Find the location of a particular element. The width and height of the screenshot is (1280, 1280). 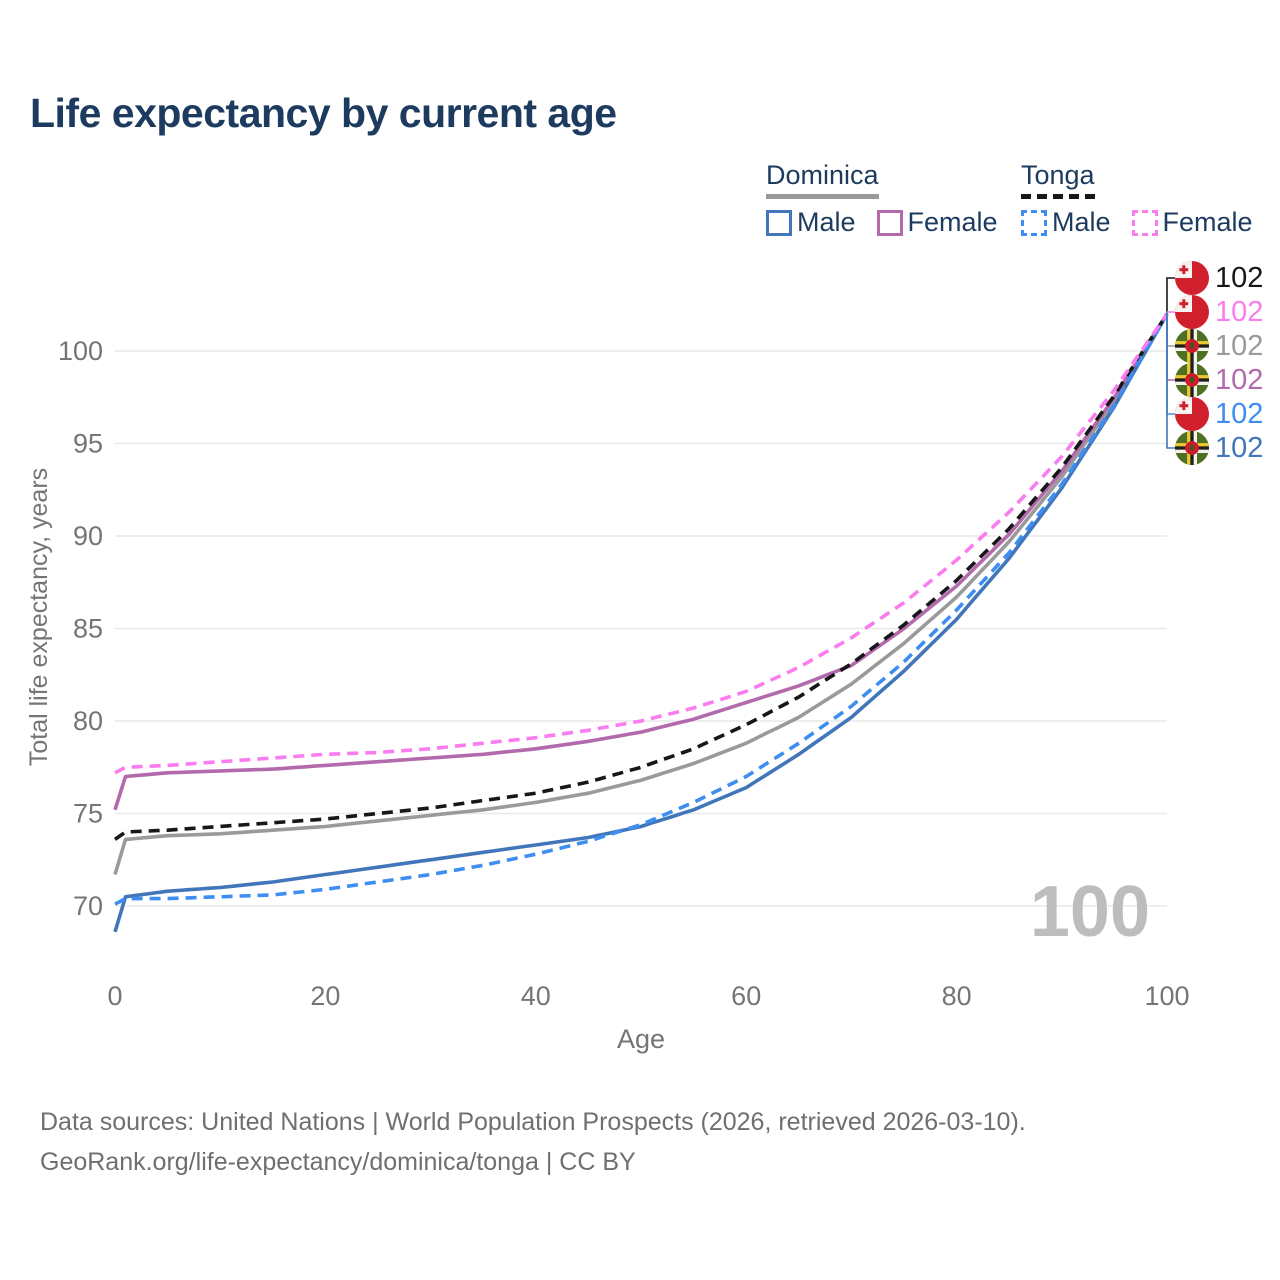

y-tick-95: 95 is located at coordinates (88, 444).